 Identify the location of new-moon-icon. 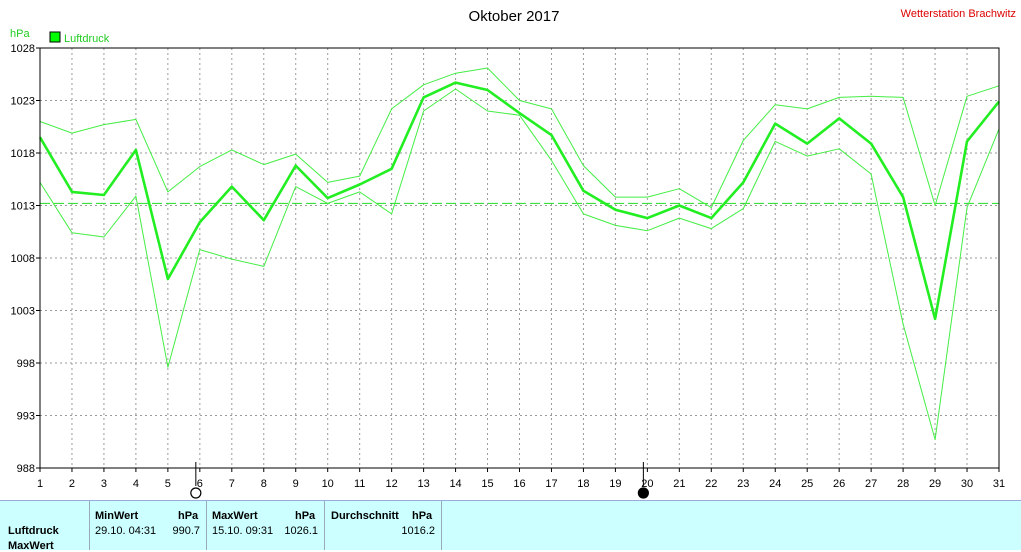
(643, 493).